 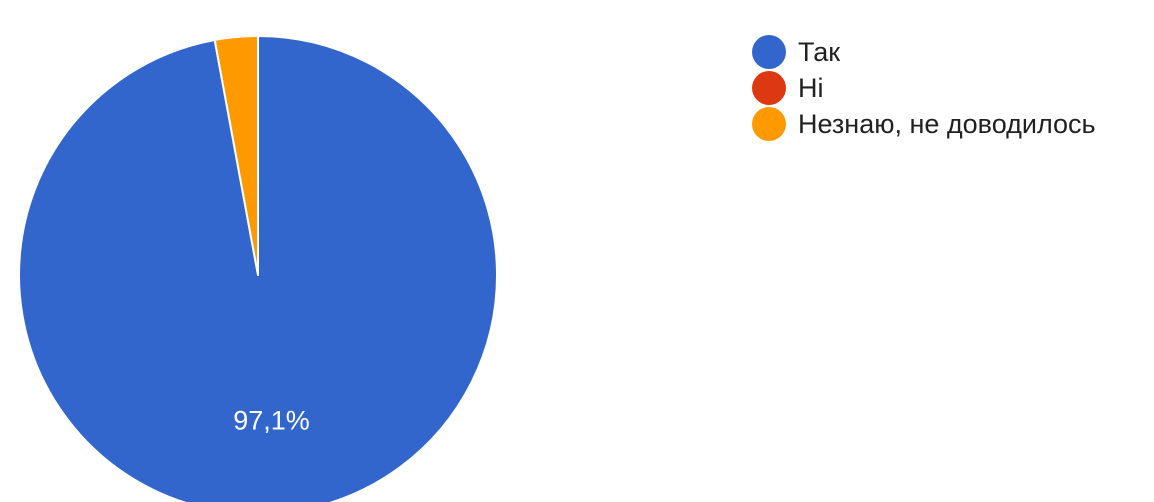 I want to click on legend-item-dont-know: Незнаю, не доводилось, so click(x=924, y=124).